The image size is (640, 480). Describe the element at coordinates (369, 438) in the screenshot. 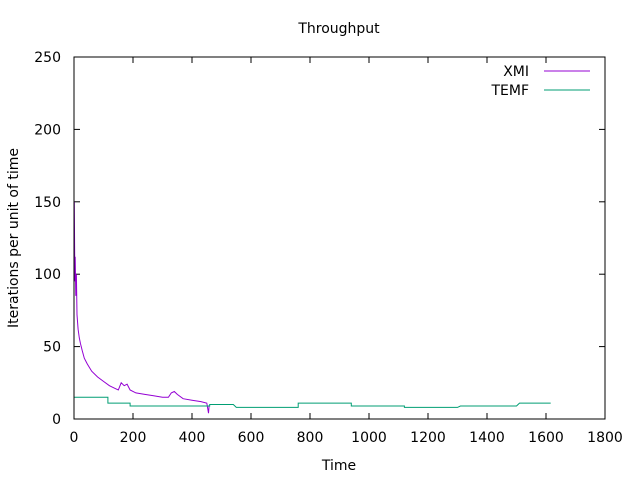

I see `x-tick-label: 1000` at that location.